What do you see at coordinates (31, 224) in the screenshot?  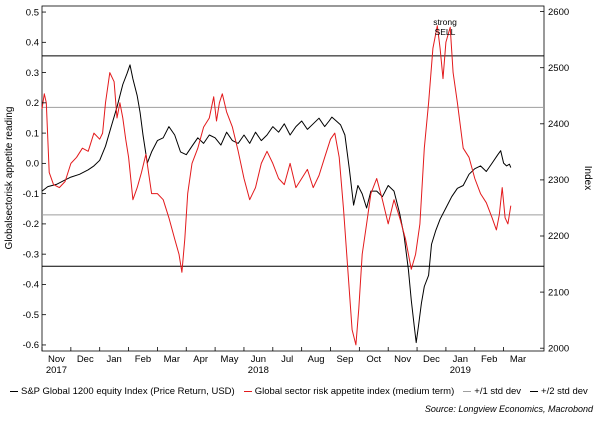 I see `y-tick-label: -0.2` at bounding box center [31, 224].